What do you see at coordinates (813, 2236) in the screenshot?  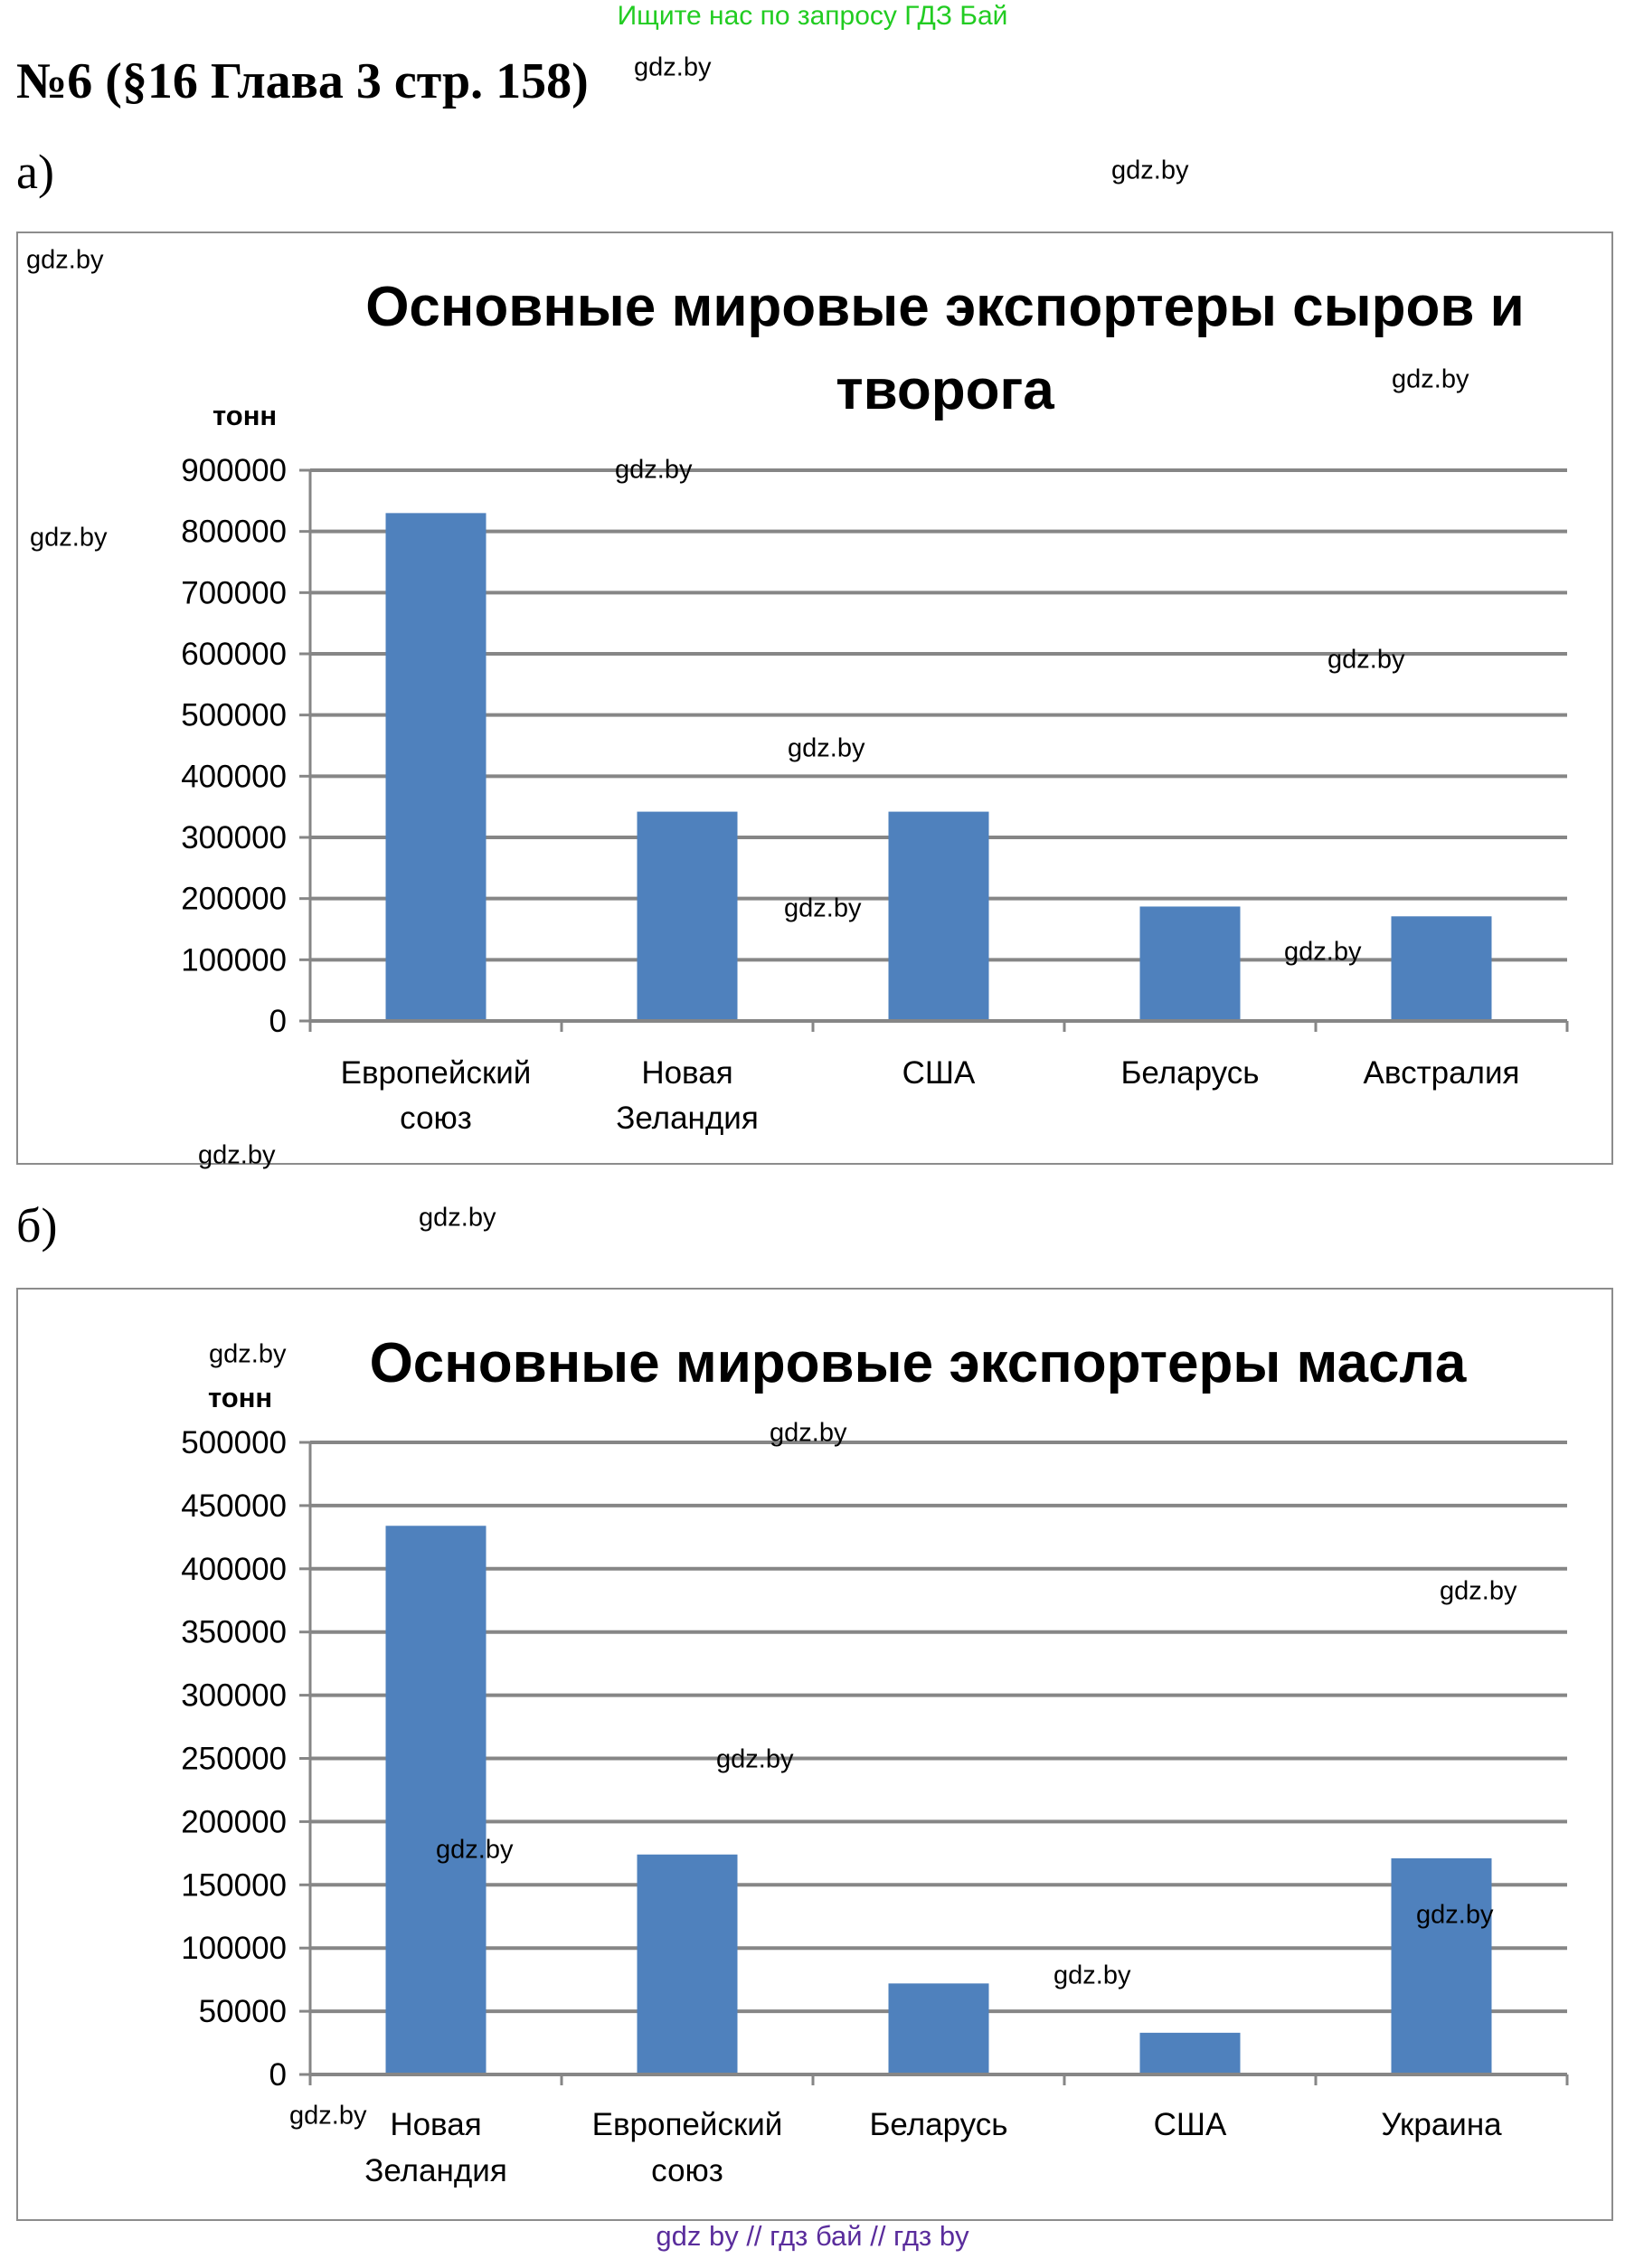 I see `footer-links: gdz by // гдз бай // гдз by` at bounding box center [813, 2236].